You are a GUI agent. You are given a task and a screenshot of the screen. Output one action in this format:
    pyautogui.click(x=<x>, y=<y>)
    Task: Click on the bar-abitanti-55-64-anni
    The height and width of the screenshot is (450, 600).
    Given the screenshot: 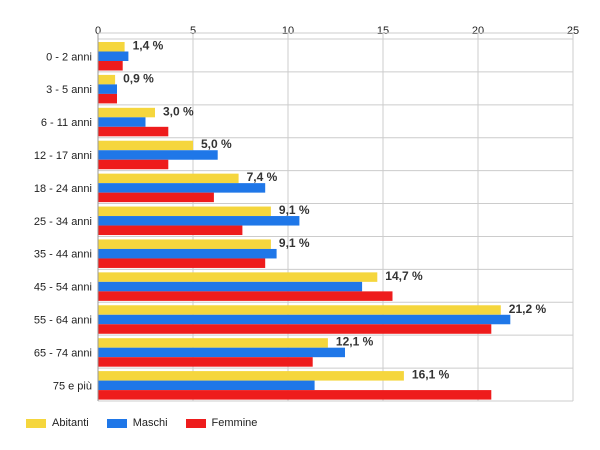 What is the action you would take?
    pyautogui.click(x=299, y=310)
    